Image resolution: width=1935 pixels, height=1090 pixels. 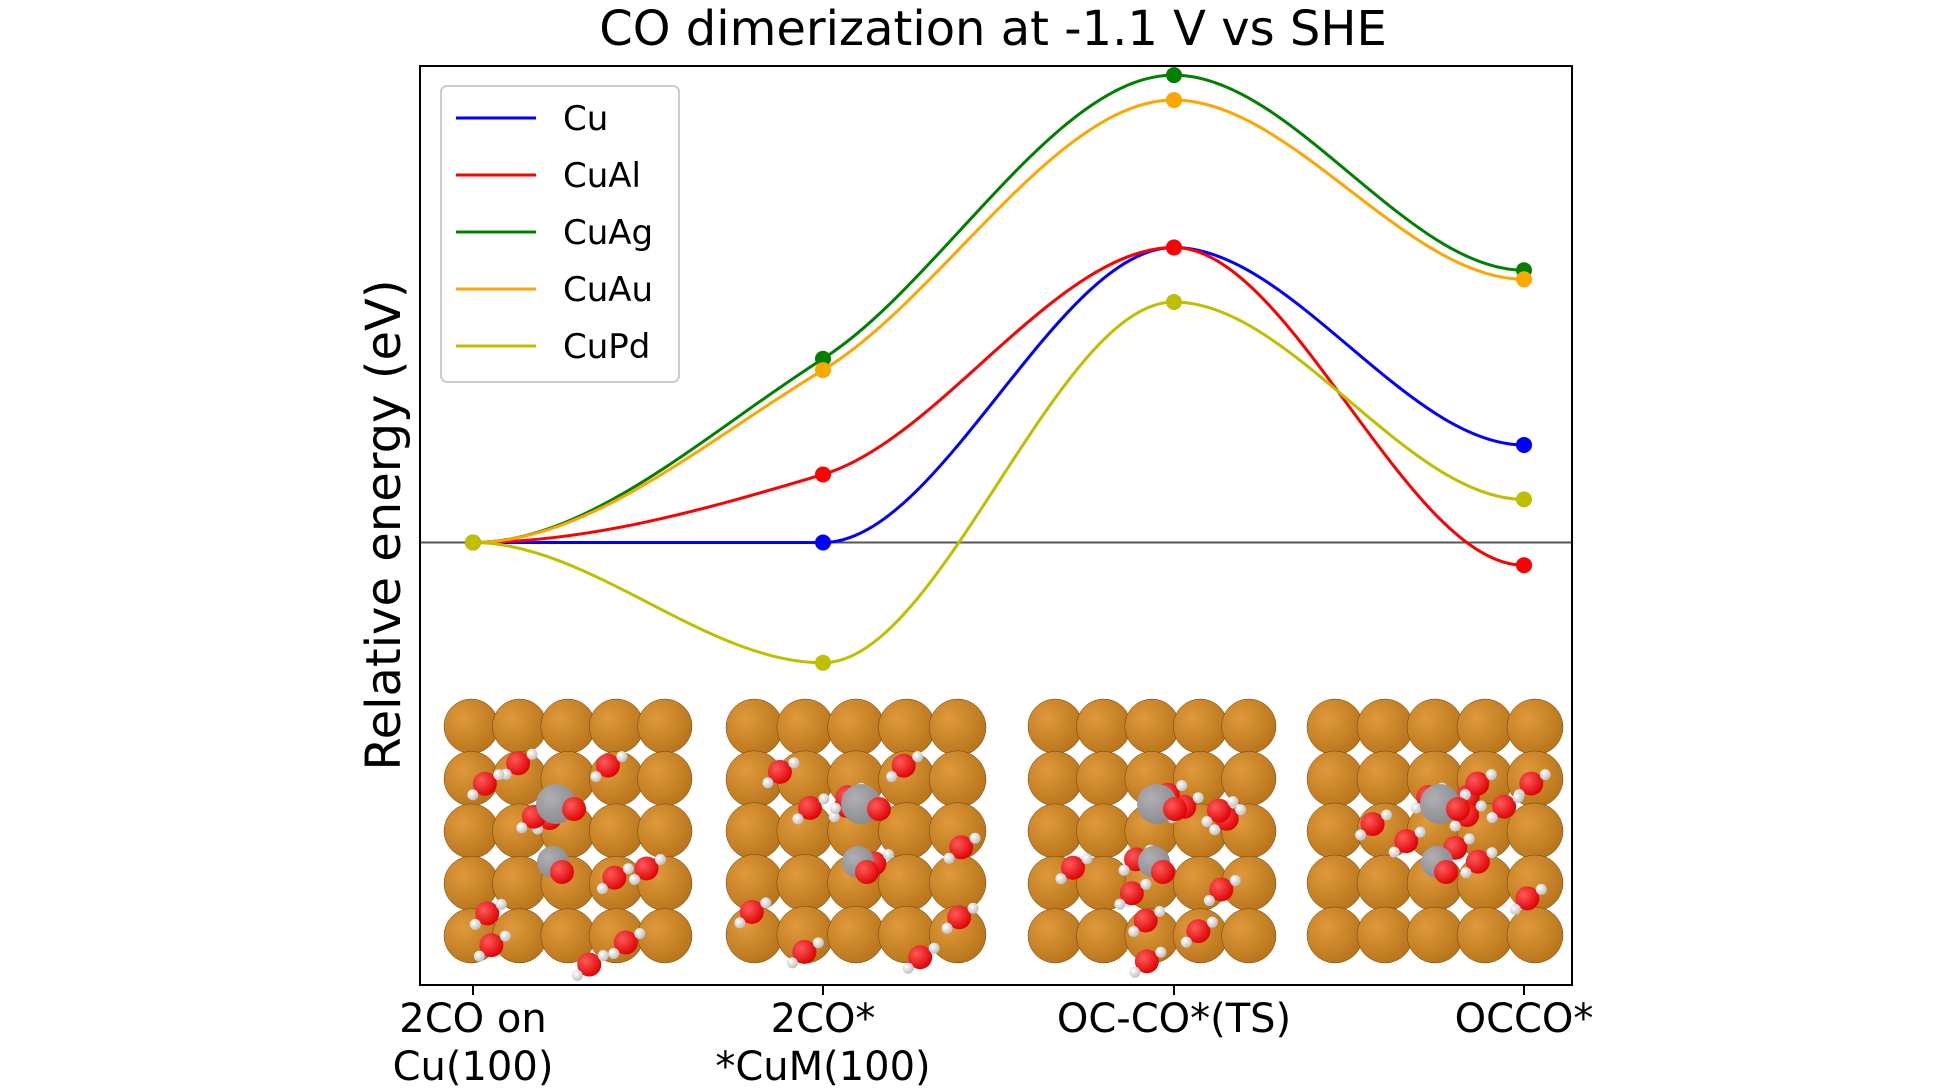 What do you see at coordinates (1524, 1019) in the screenshot?
I see `x-tick-label: OCCO*` at bounding box center [1524, 1019].